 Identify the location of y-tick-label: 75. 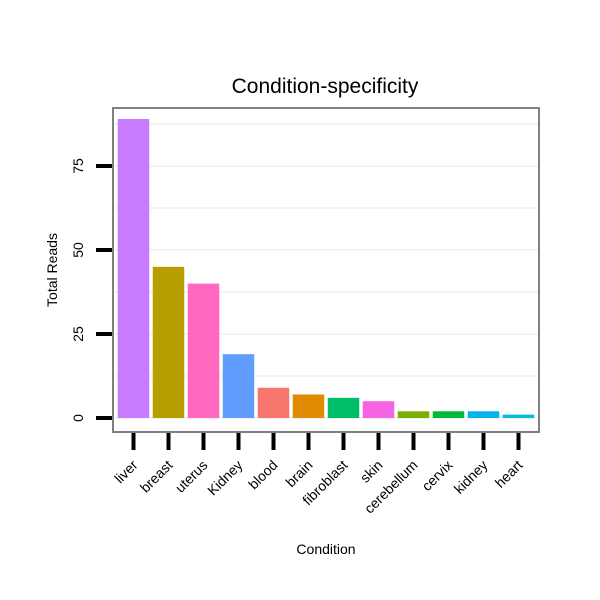
(78, 166).